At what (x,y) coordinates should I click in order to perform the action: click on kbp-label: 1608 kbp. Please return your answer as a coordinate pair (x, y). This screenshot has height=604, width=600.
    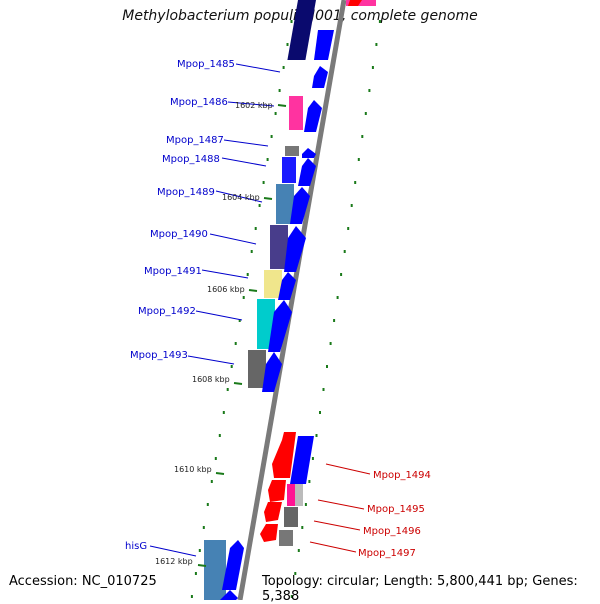
    Looking at the image, I should click on (211, 379).